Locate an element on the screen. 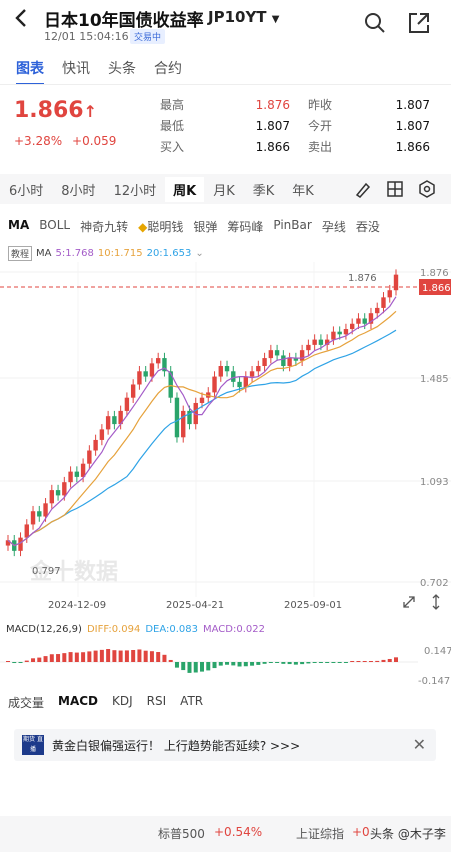  prev-close-value: 1.807 is located at coordinates (412, 104).